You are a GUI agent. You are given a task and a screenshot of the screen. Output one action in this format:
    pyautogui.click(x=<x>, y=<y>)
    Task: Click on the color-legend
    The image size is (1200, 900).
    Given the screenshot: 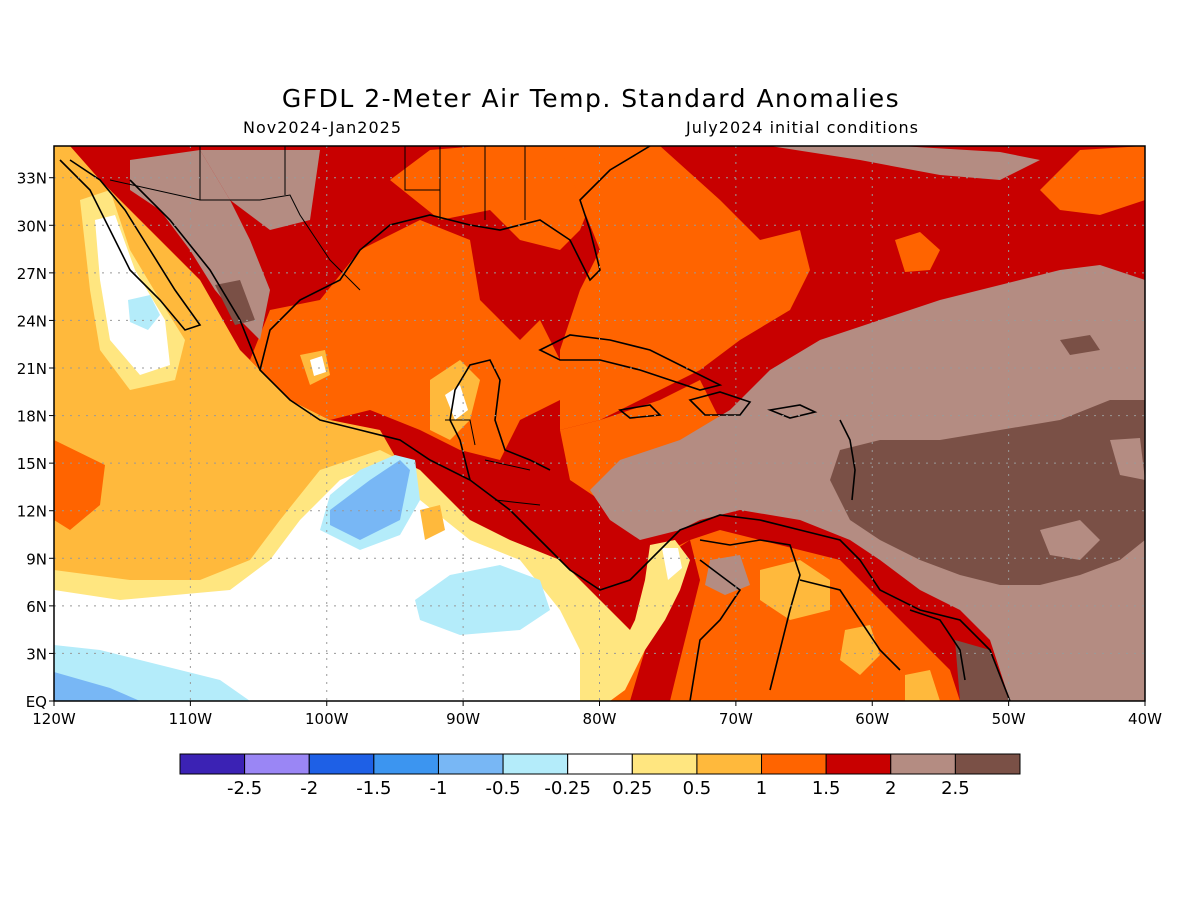 What is the action you would take?
    pyautogui.click(x=600, y=764)
    